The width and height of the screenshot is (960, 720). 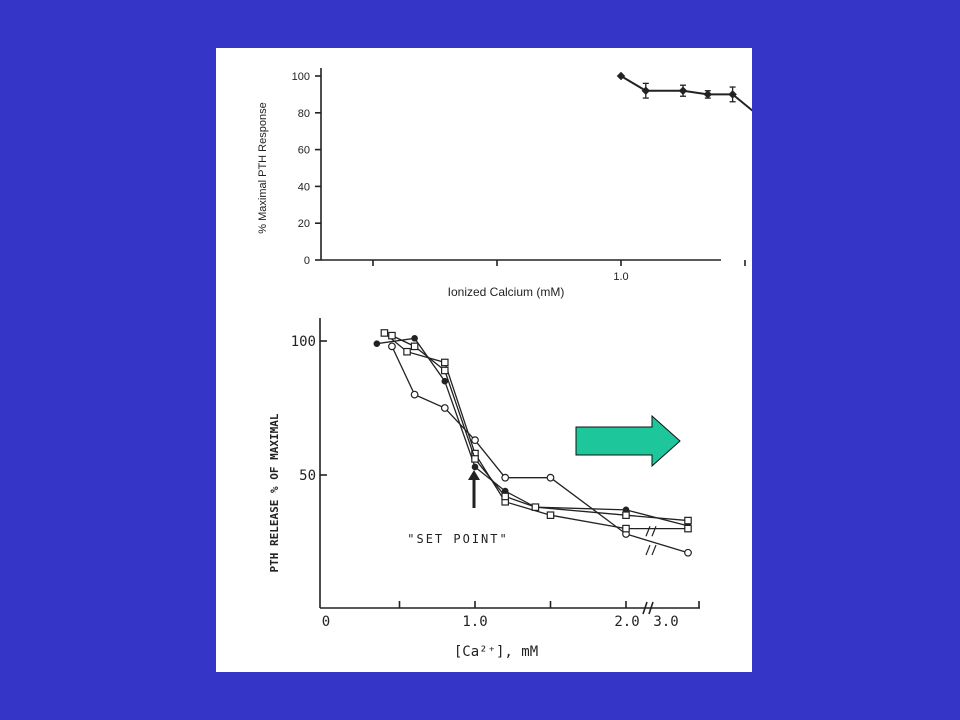 I want to click on bottom-y-tick-label: 100, so click(x=303, y=342).